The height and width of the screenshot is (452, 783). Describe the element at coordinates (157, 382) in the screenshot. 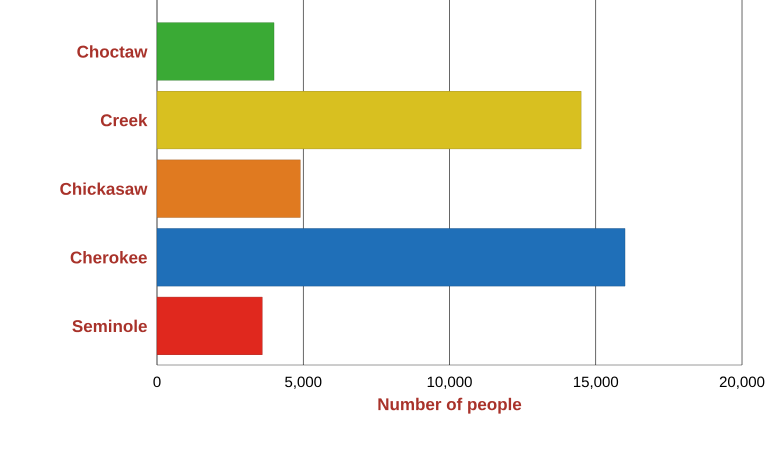

I see `x-tick-label: 0` at that location.